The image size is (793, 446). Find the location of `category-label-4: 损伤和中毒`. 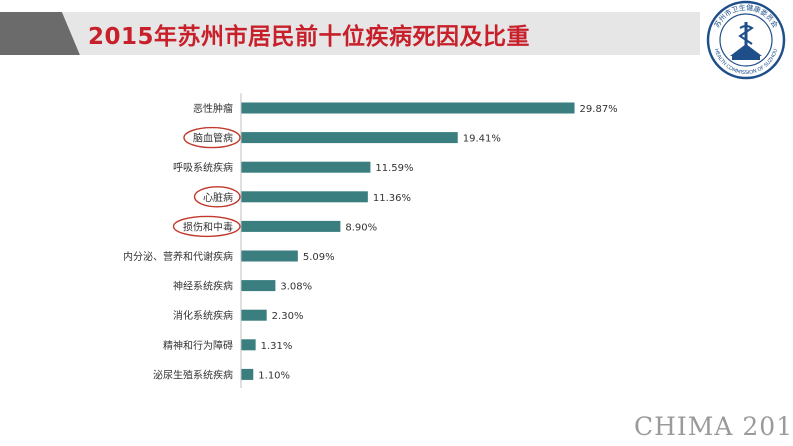

category-label-4: 损伤和中毒 is located at coordinates (208, 226).